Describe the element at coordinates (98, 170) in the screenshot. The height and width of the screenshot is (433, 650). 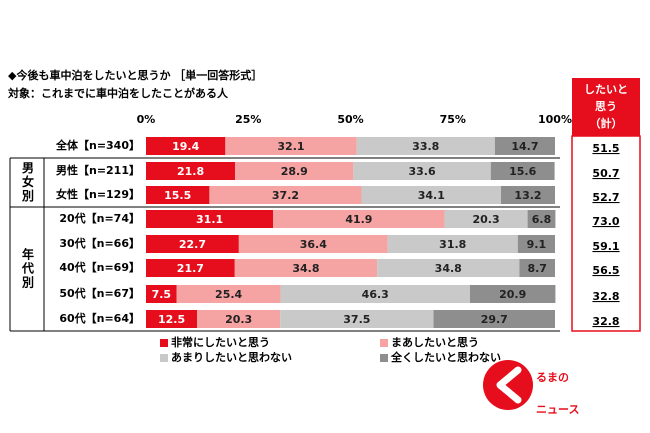
I see `y-tick-label: 男性【n=211】` at that location.